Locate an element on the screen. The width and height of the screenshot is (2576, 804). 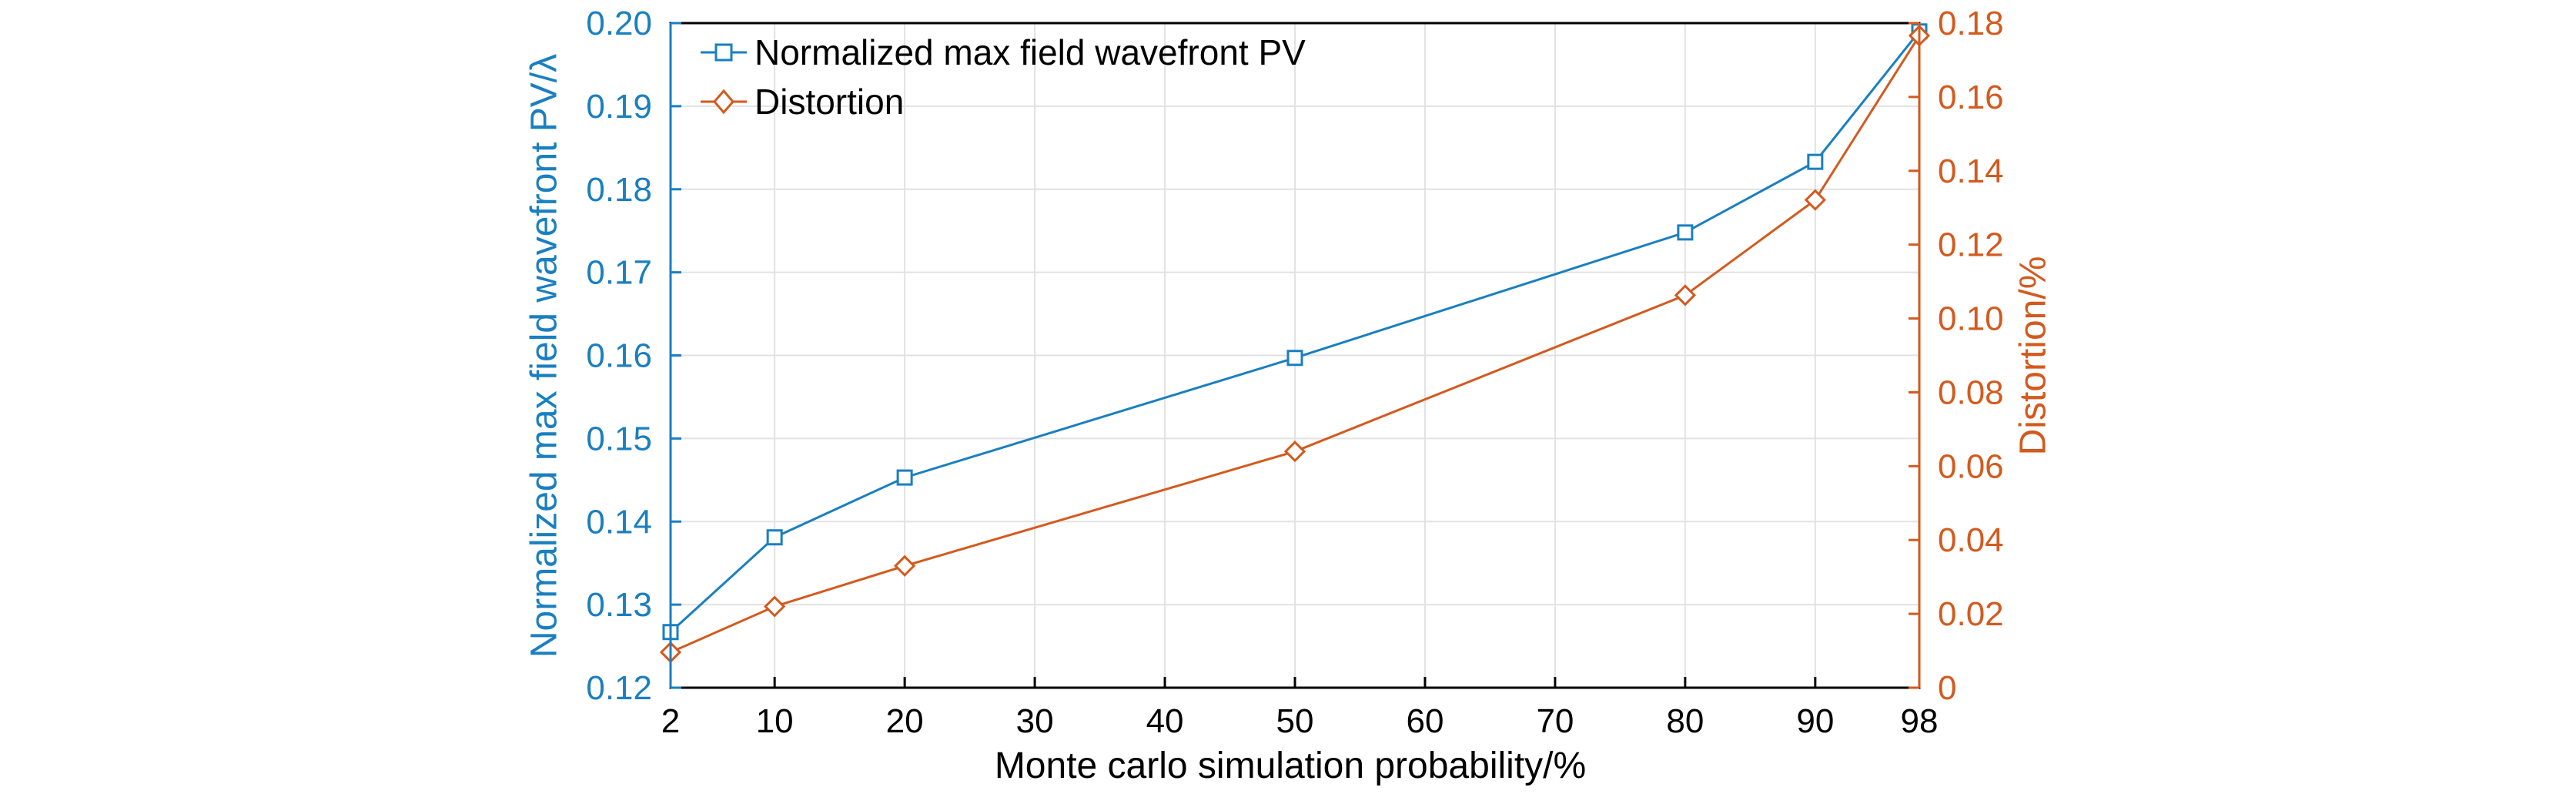
right-y-tick-label: 0.02 is located at coordinates (1971, 614).